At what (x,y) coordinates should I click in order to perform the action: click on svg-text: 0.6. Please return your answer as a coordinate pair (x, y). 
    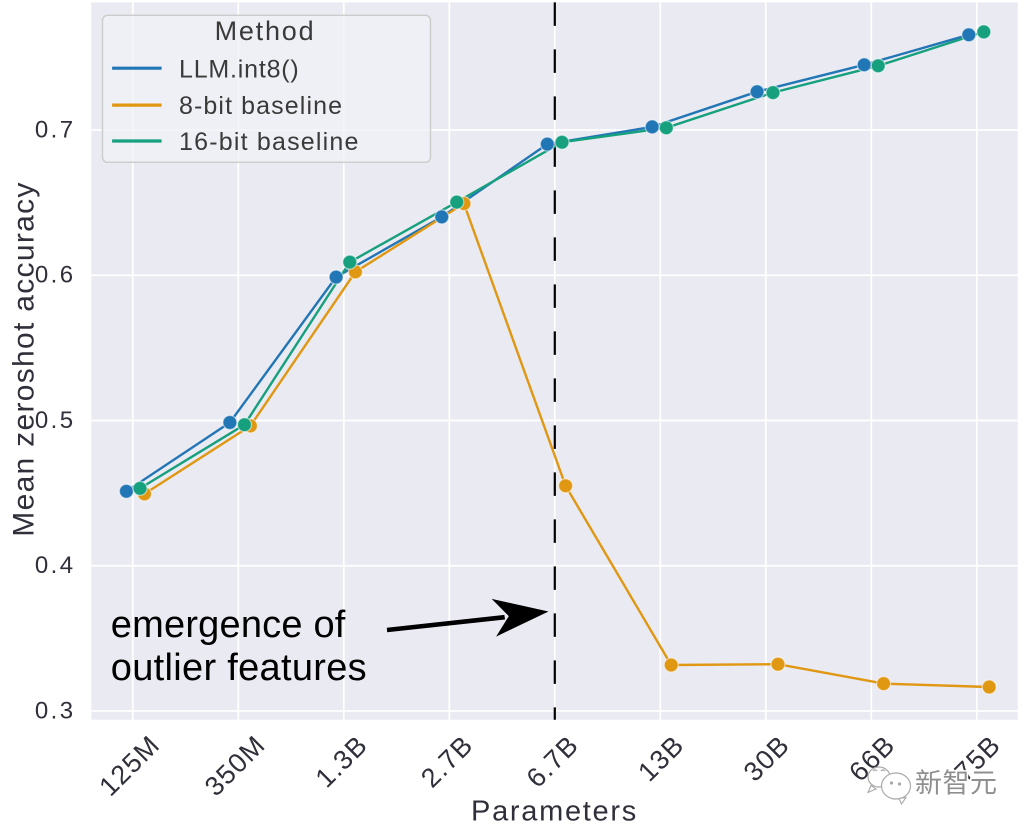
    Looking at the image, I should click on (55, 275).